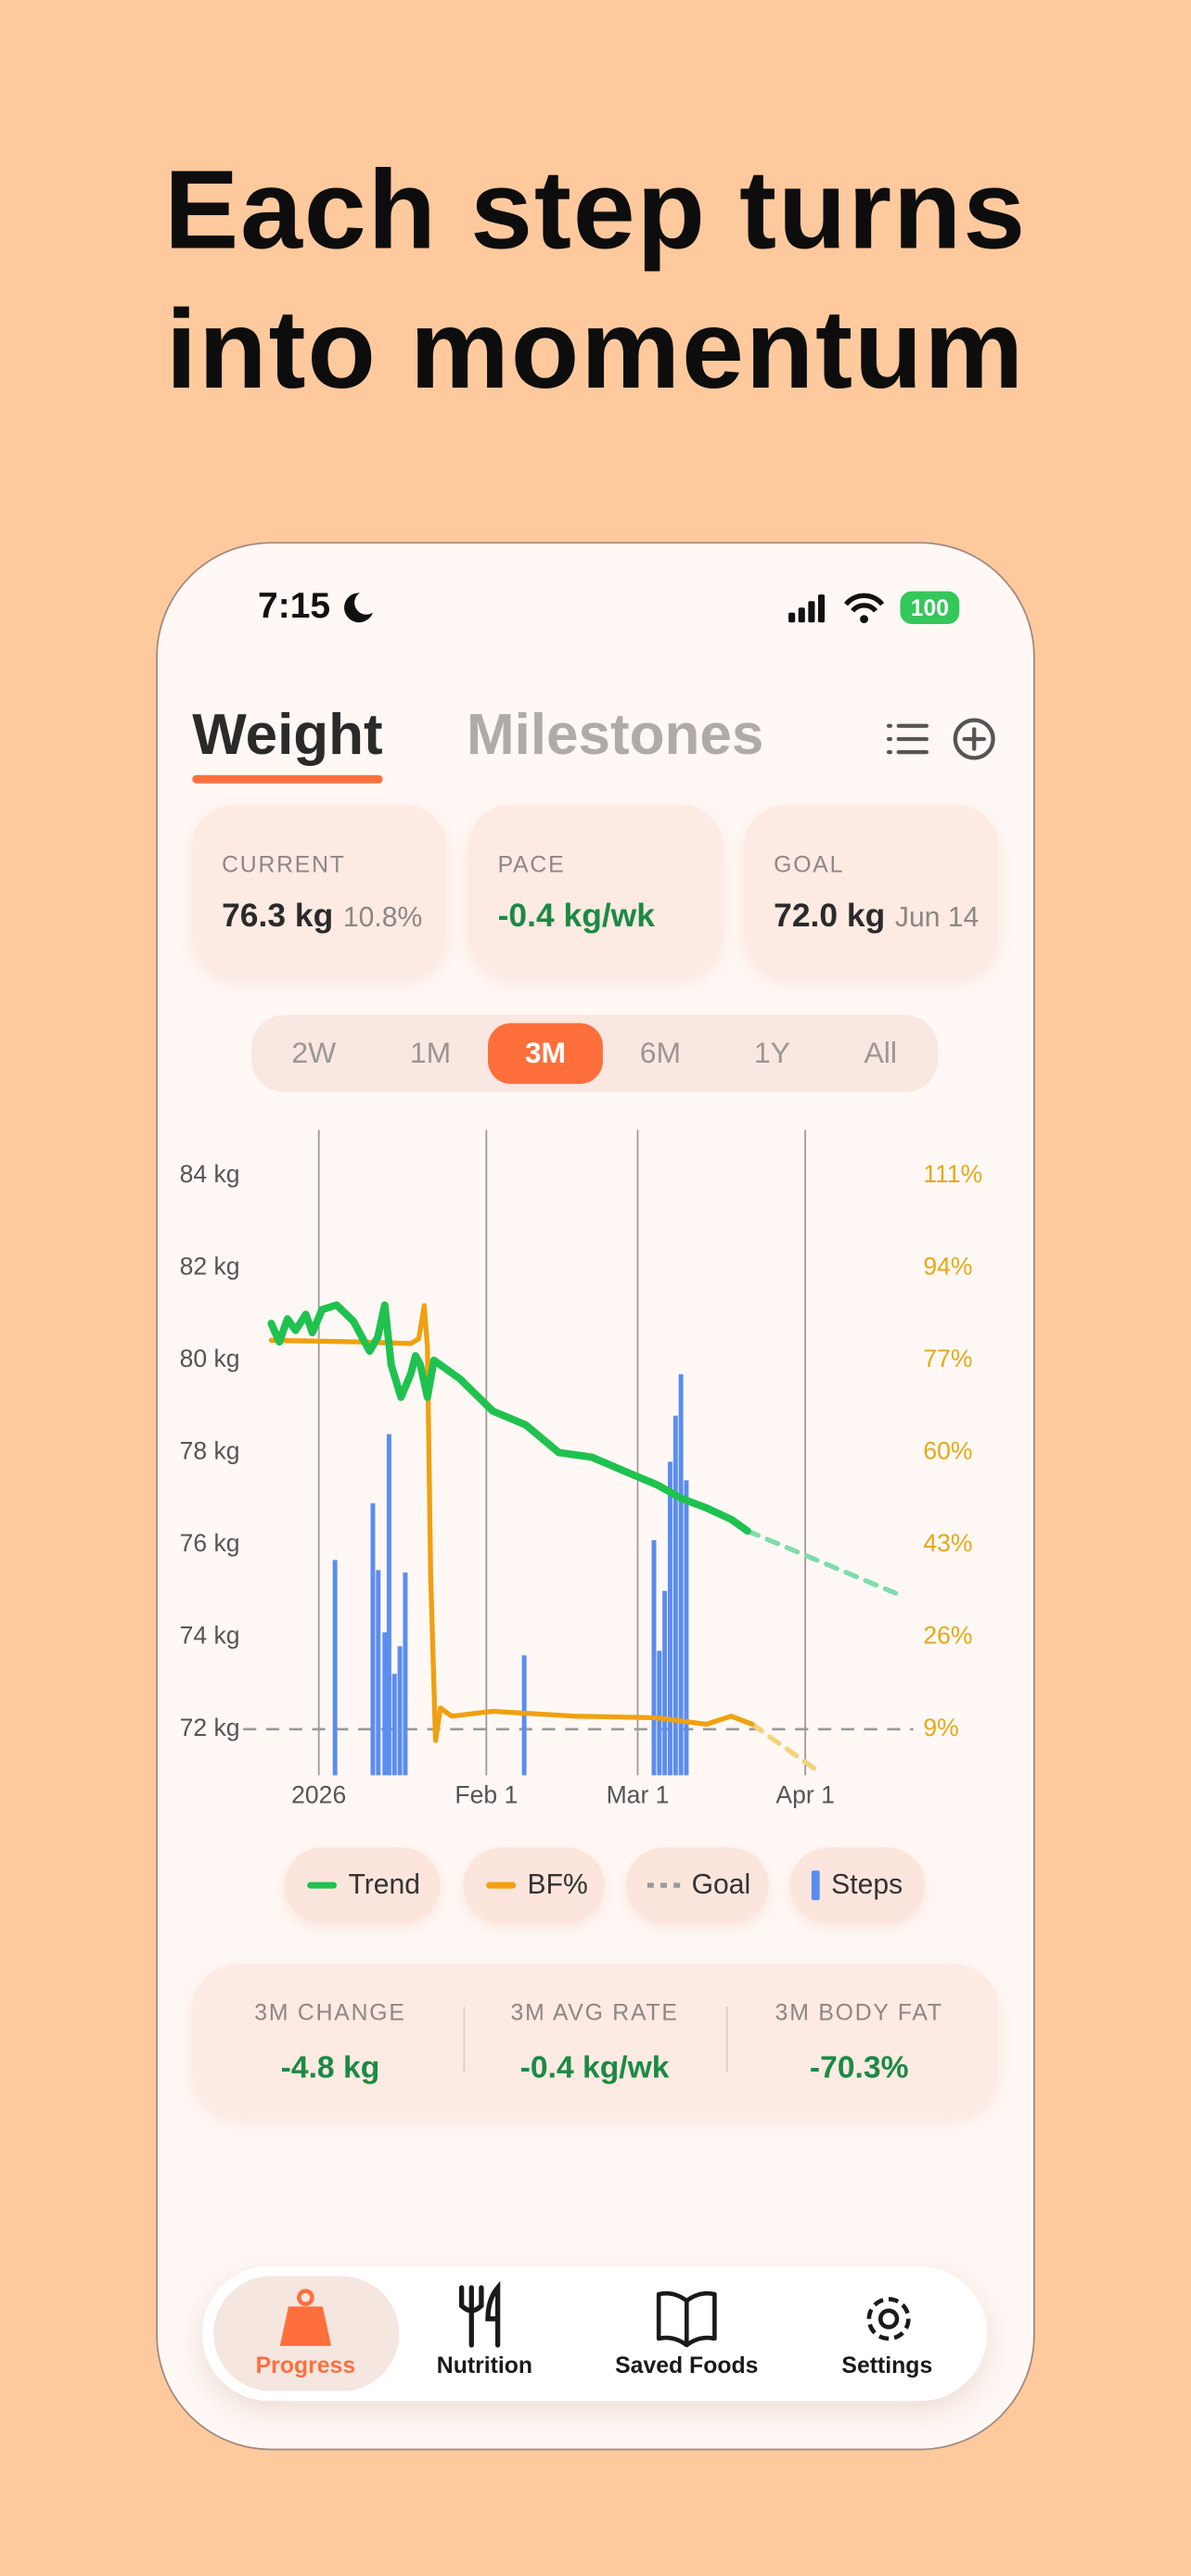 This screenshot has width=1191, height=2576. I want to click on card-value: 76.3 kg 10.8%, so click(322, 918).